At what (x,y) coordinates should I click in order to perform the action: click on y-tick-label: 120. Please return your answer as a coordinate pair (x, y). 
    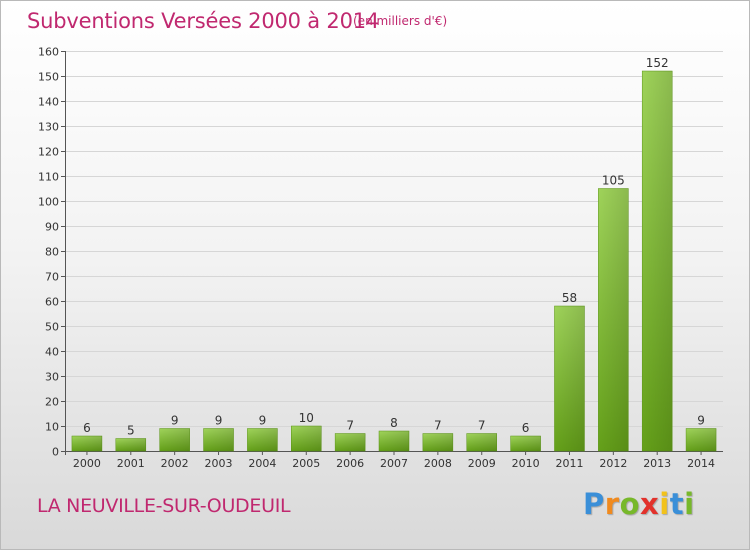
    Looking at the image, I should click on (48, 152).